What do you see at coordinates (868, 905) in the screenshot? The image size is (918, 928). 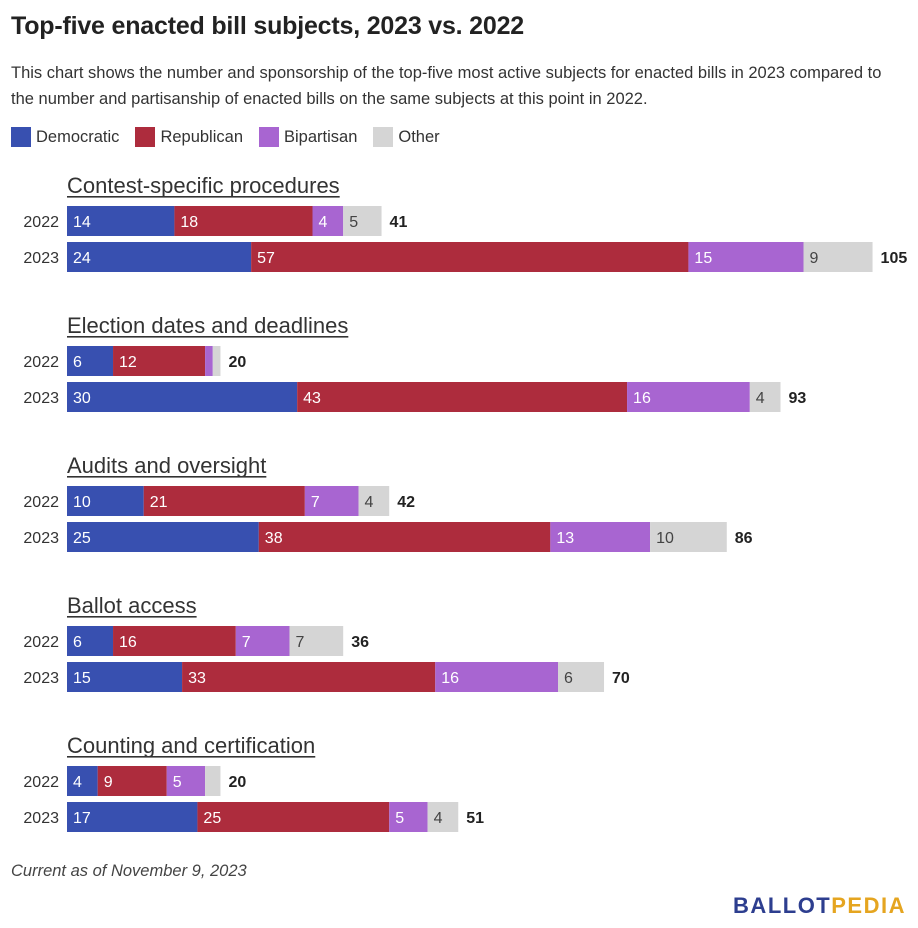 I see `logo-part-pedia: PEDIA` at bounding box center [868, 905].